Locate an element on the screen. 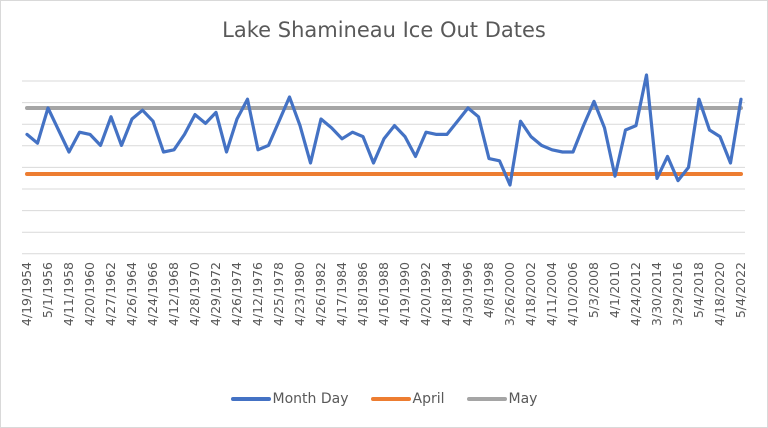 The width and height of the screenshot is (768, 428). x-tick-label: 3/26/2000 is located at coordinates (509, 294).